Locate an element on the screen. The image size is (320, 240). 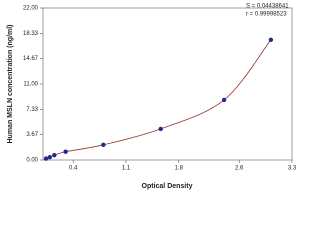
annotation: r = 0.99998523 is located at coordinates (266, 15).